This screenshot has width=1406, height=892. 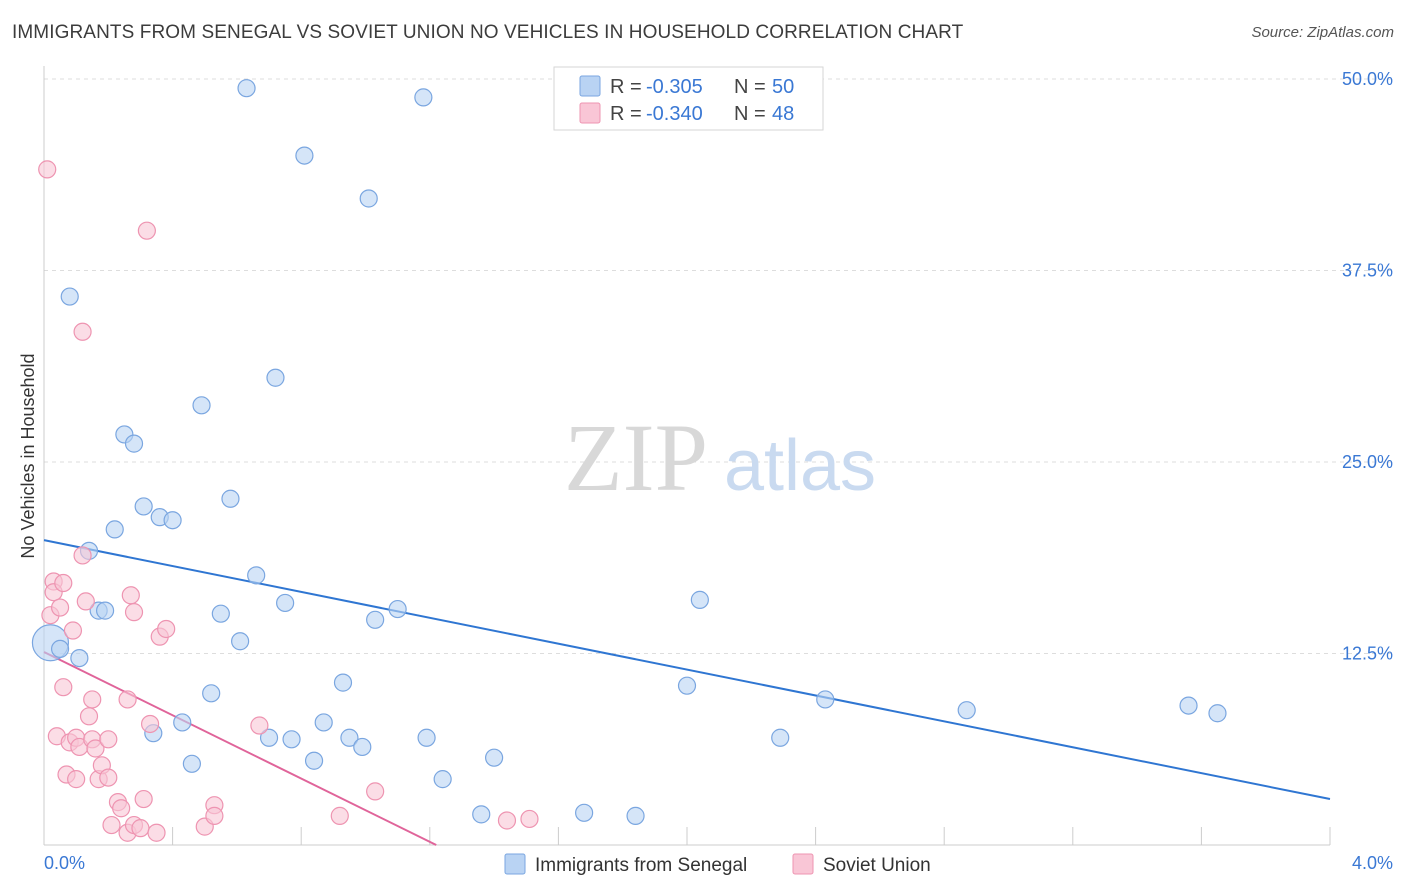 I want to click on svg-text:R = -0.340 N =: R = -0.340 N = 48, so click(x=702, y=114).